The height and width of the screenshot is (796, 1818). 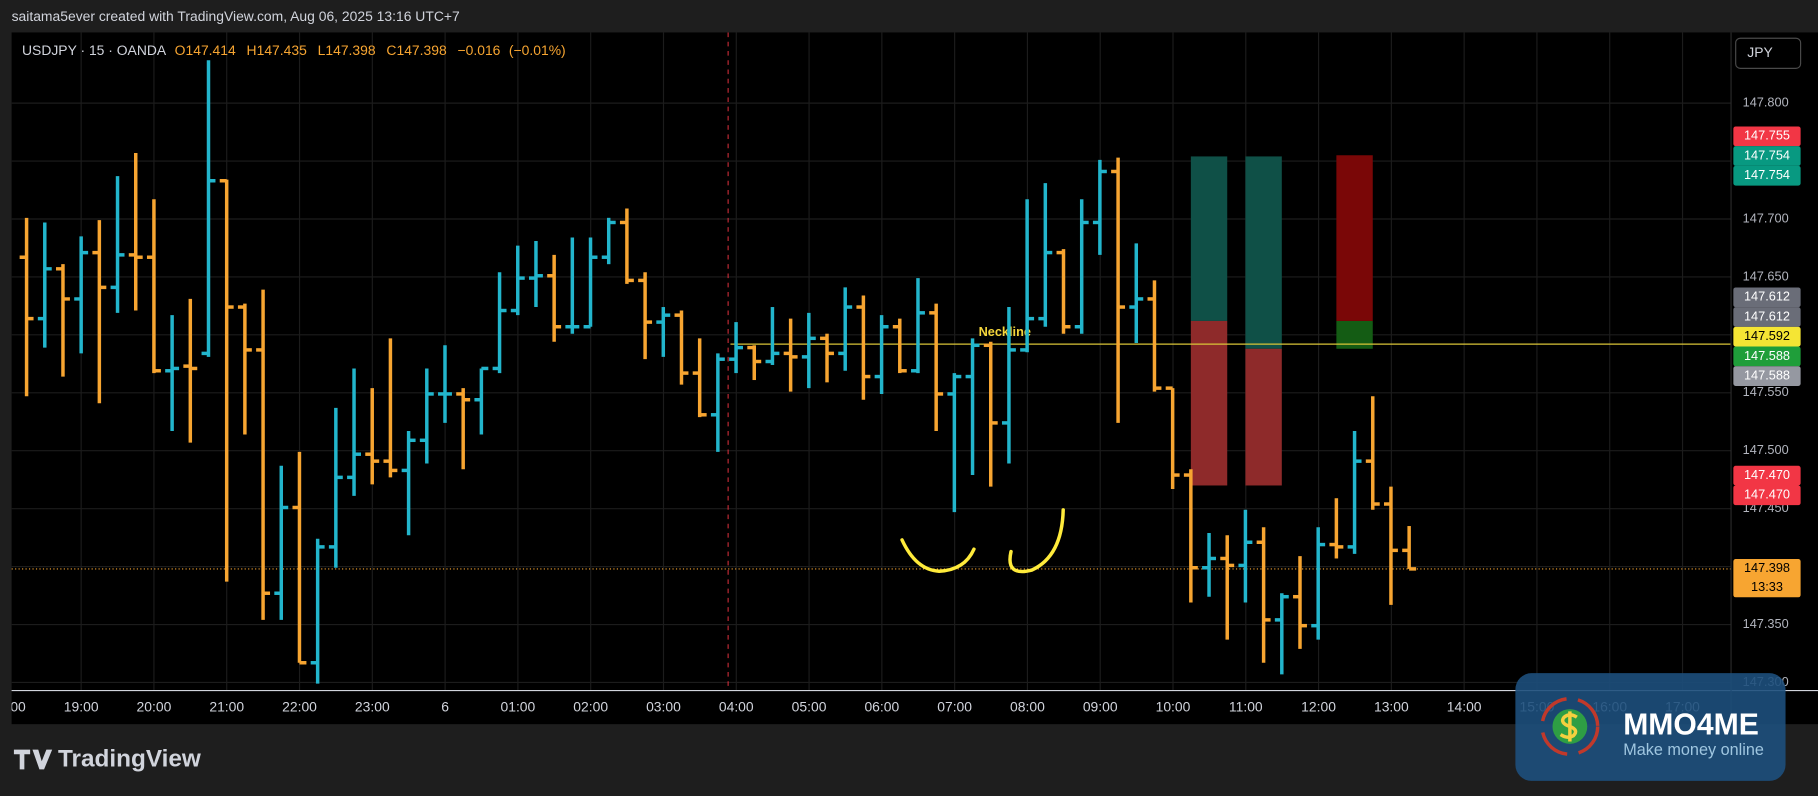 I want to click on x-tick-label: 11:00, so click(x=1246, y=707).